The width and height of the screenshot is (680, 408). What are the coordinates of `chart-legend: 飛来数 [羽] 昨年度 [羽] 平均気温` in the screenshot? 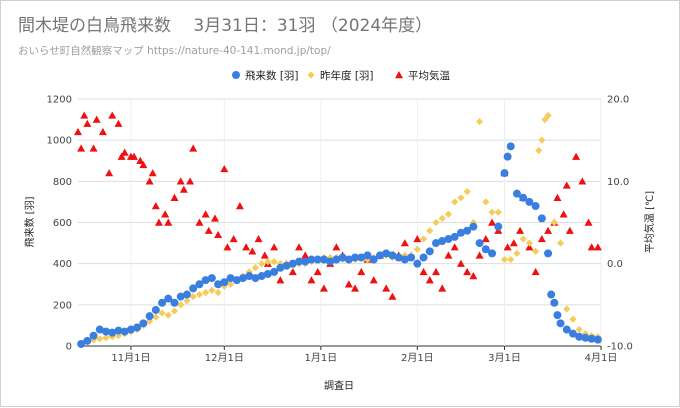 It's located at (341, 75).